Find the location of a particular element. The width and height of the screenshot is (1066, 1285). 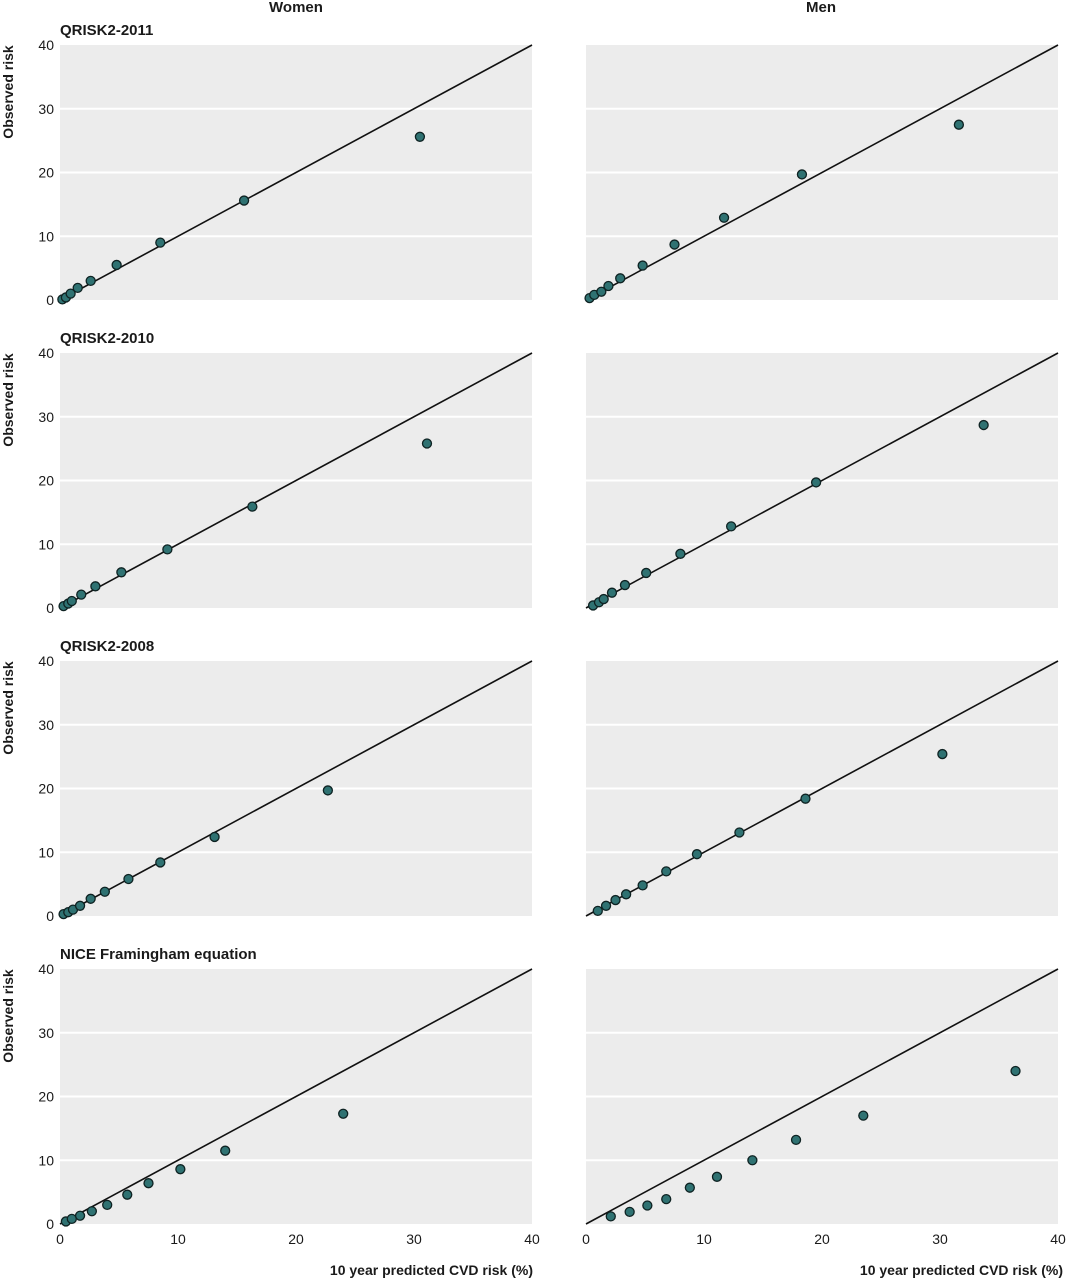

row-title-qrisk2-2008: QRISK2-2008 is located at coordinates (107, 646).